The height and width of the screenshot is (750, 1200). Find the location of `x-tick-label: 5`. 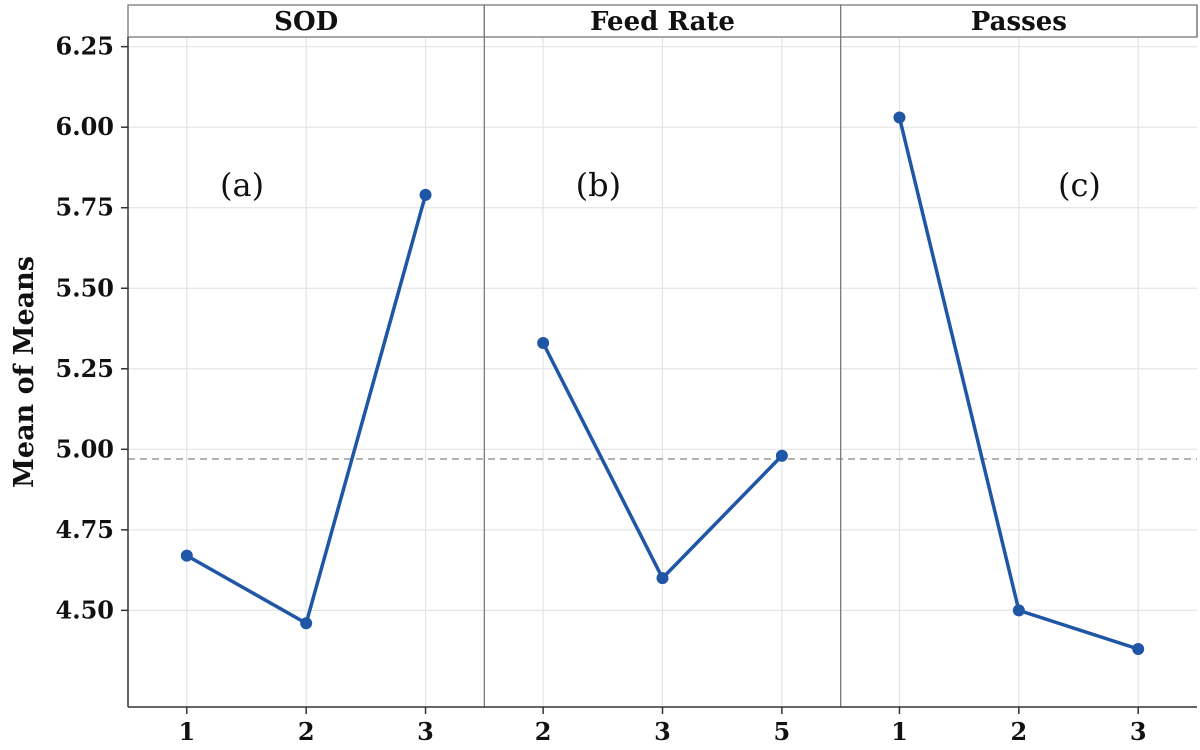

x-tick-label: 5 is located at coordinates (782, 731).